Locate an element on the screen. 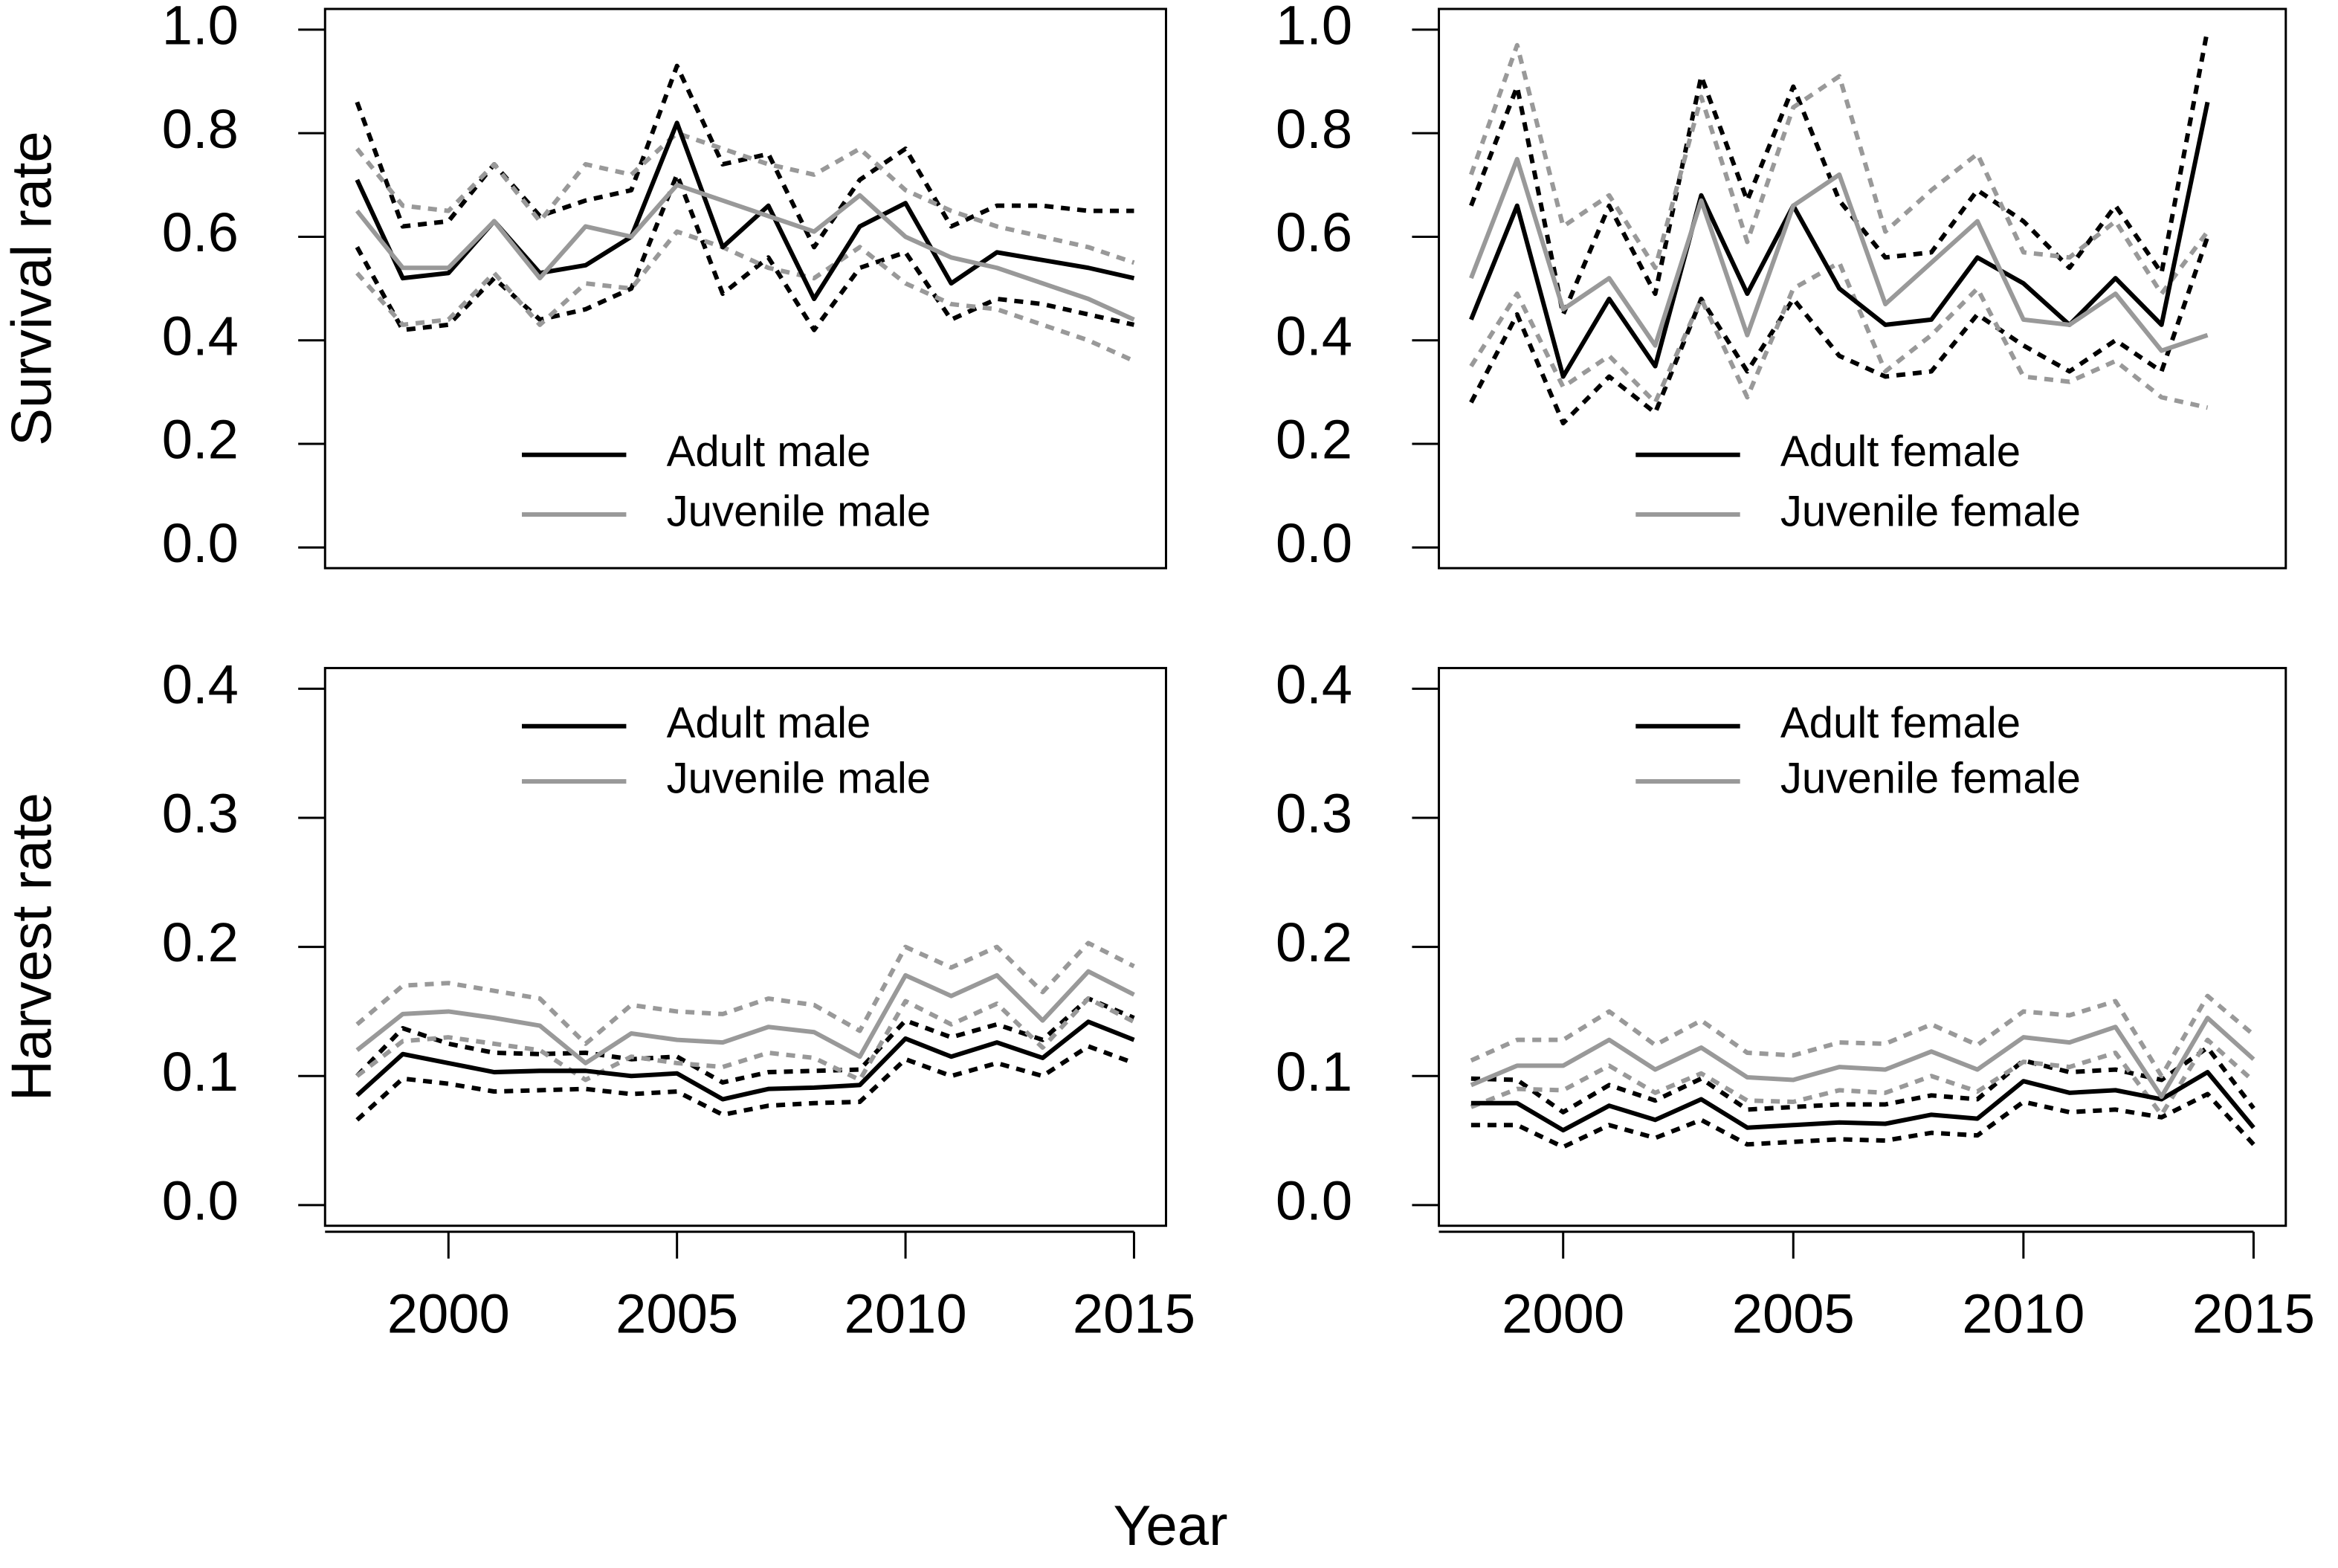 Image resolution: width=2338 pixels, height=1568 pixels. y-axis-label: Harvest rate is located at coordinates (31, 947).